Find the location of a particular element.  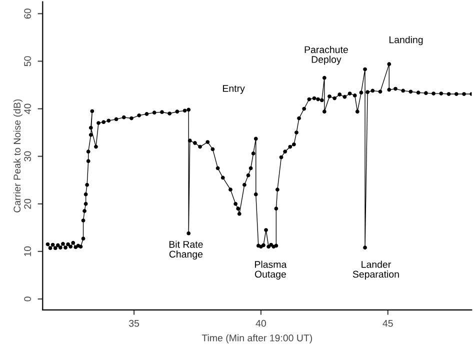

x-axis-title: Time (Min after 19:00 UT) is located at coordinates (257, 339).